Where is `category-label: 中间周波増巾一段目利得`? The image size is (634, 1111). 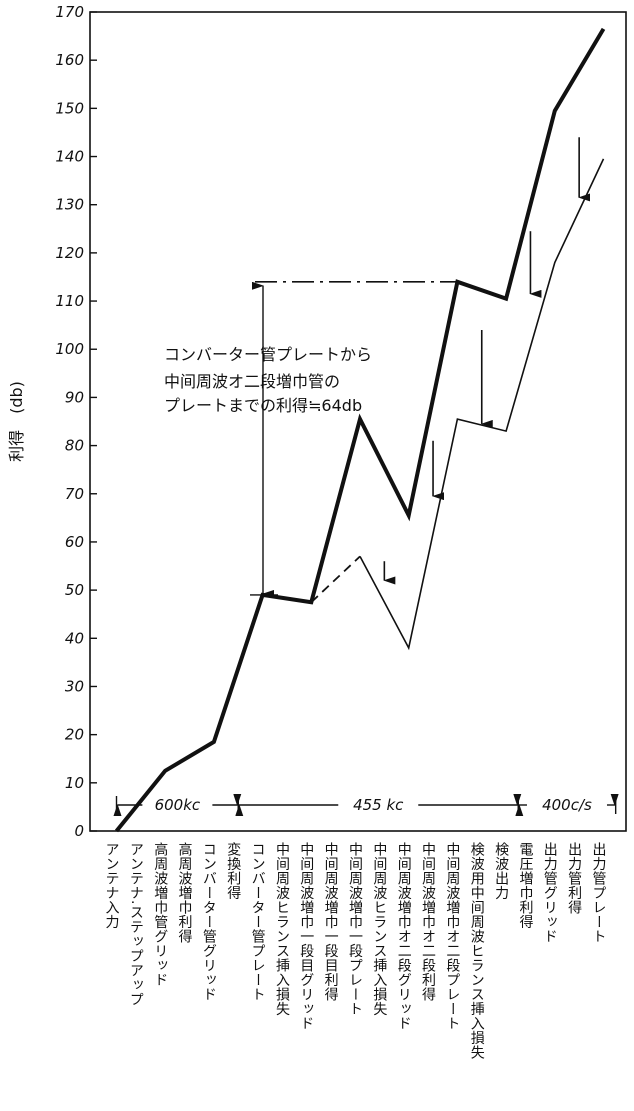 category-label: 中间周波増巾一段目利得 is located at coordinates (331, 922).